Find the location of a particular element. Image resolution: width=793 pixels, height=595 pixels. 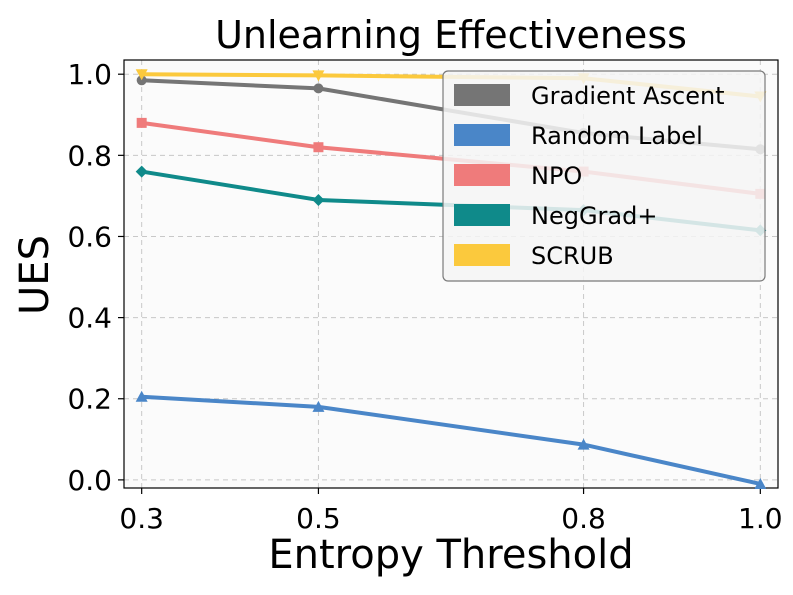

x-axis-label: Entropy Threshold is located at coordinates (450, 555).